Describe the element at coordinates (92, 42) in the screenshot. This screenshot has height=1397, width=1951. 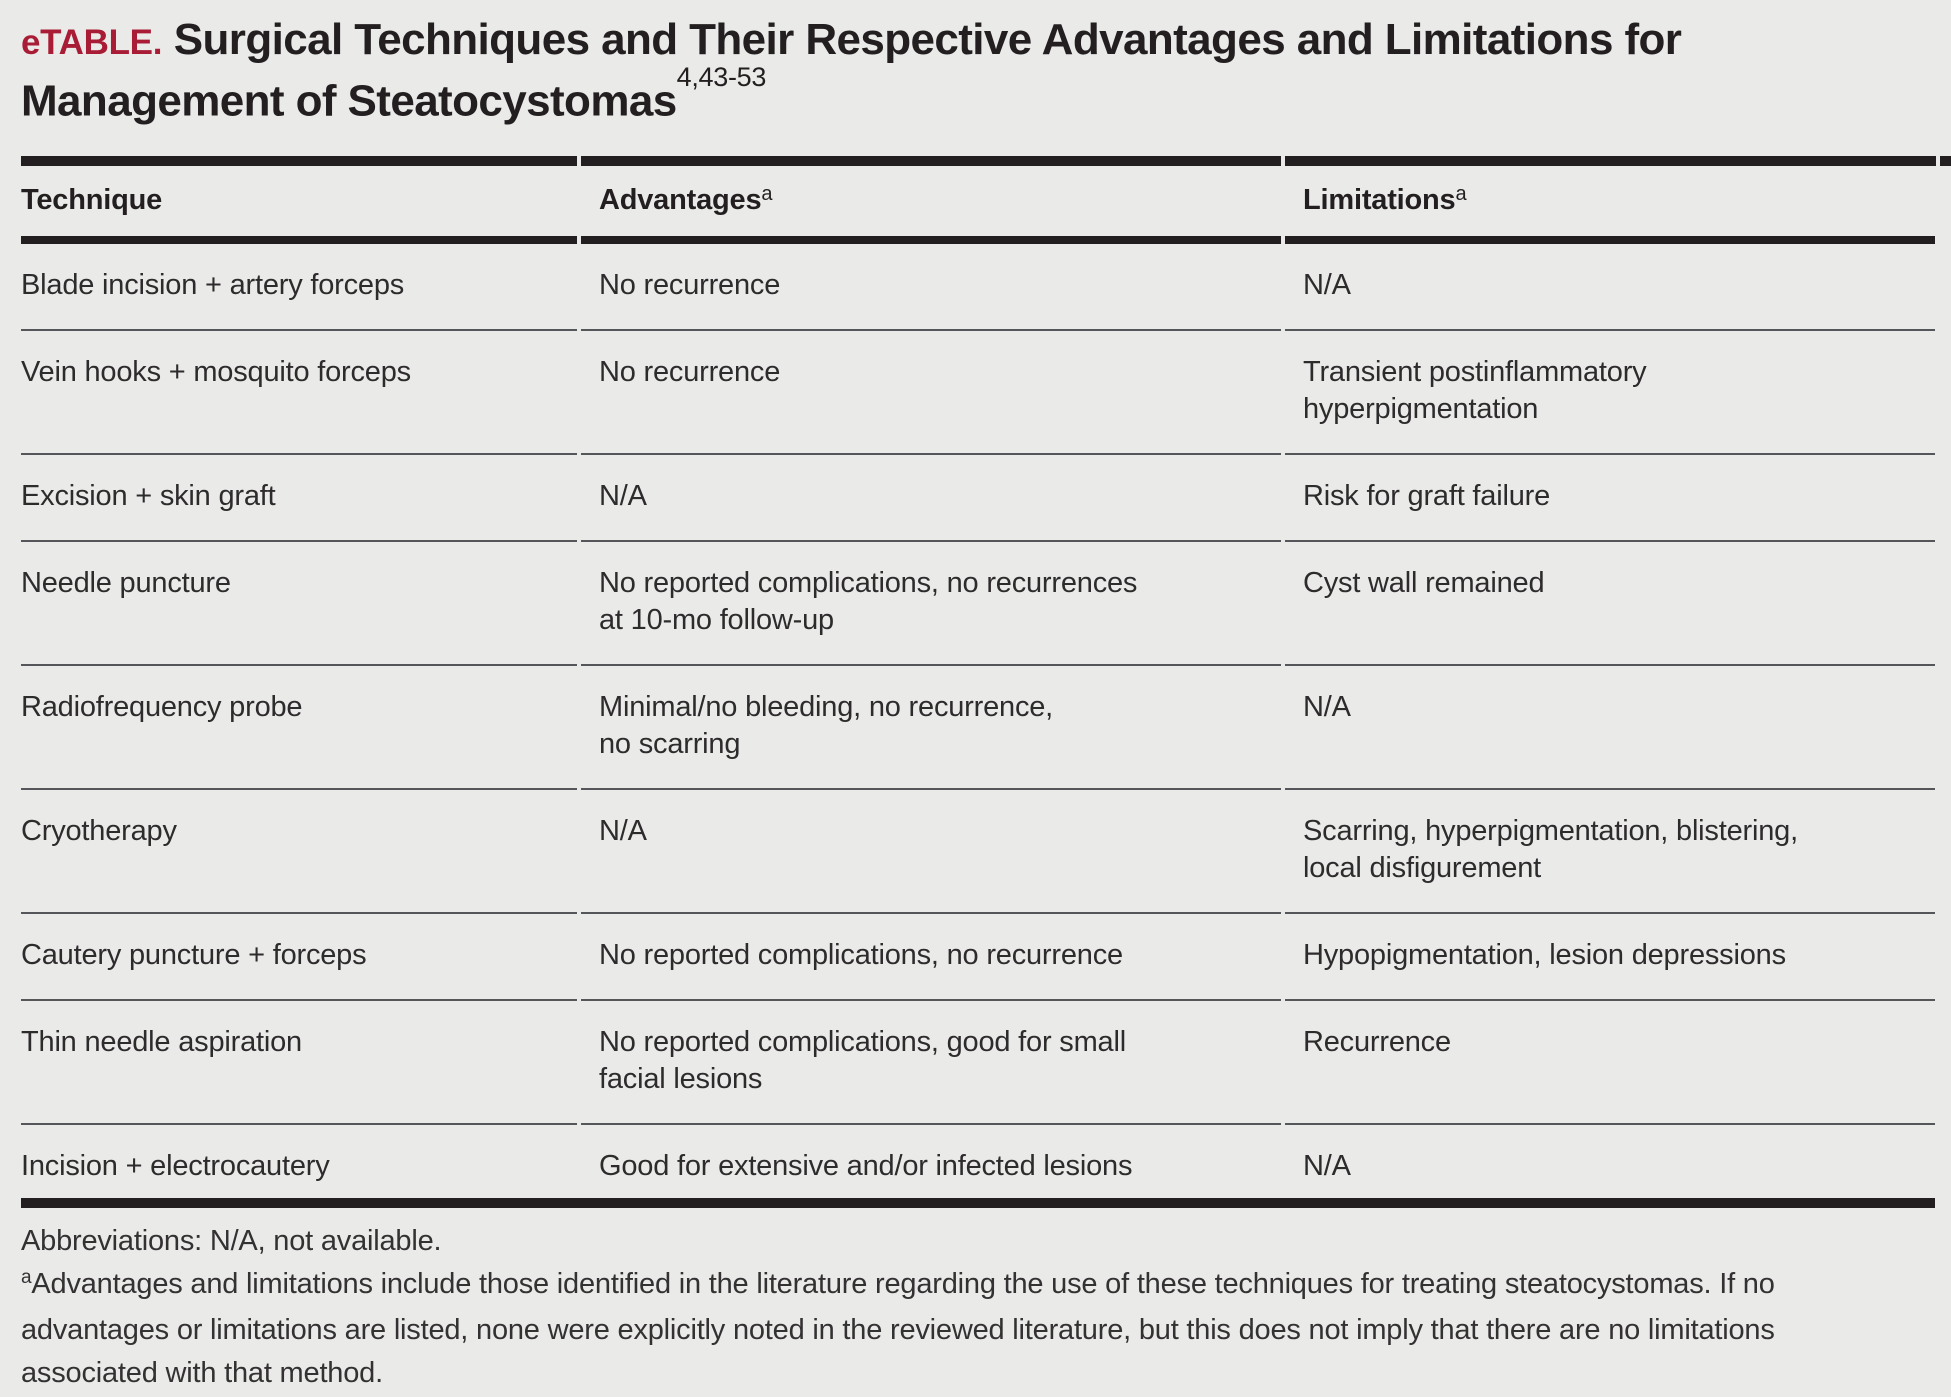
I see `etable-label: eTABLE.` at that location.